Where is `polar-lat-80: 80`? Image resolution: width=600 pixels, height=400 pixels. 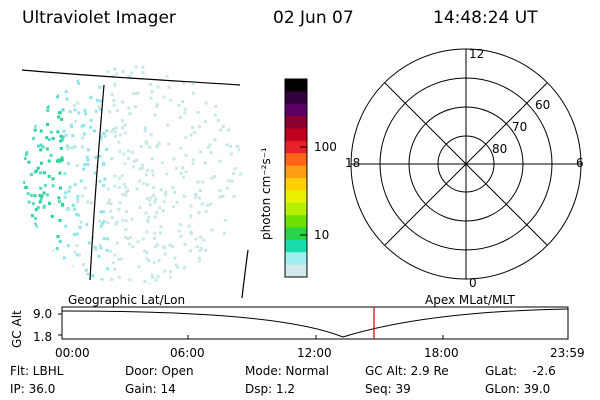 polar-lat-80: 80 is located at coordinates (500, 149).